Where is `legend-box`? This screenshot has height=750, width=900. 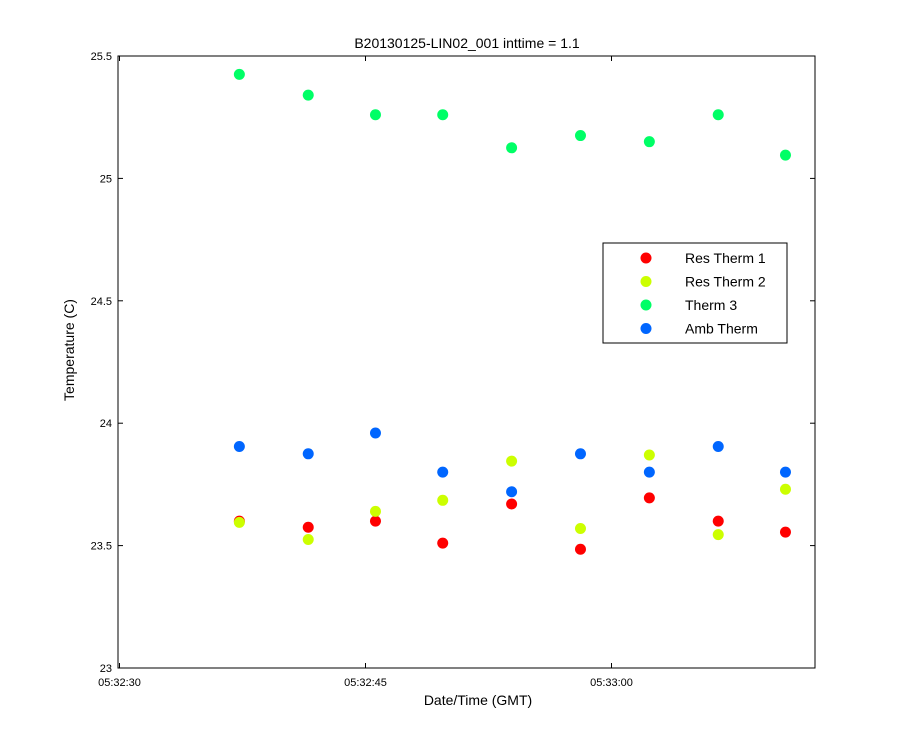
legend-box is located at coordinates (695, 293).